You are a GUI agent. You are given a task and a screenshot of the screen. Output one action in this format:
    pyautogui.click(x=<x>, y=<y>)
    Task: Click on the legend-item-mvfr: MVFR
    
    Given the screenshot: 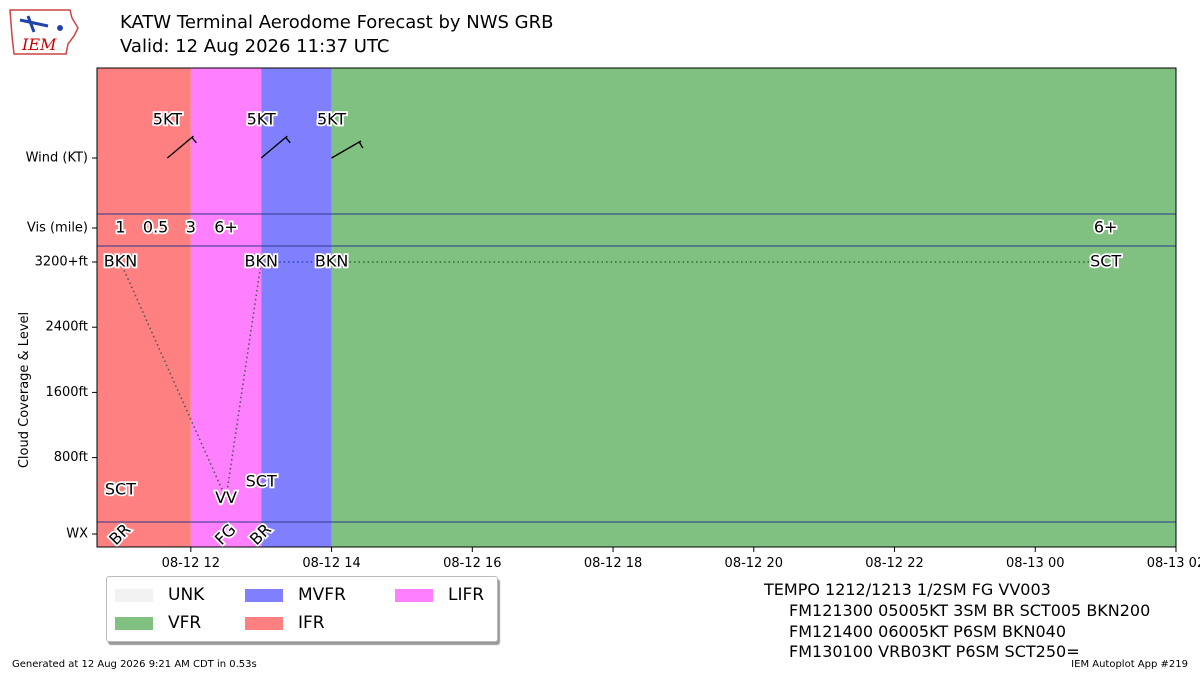 What is the action you would take?
    pyautogui.click(x=295, y=595)
    